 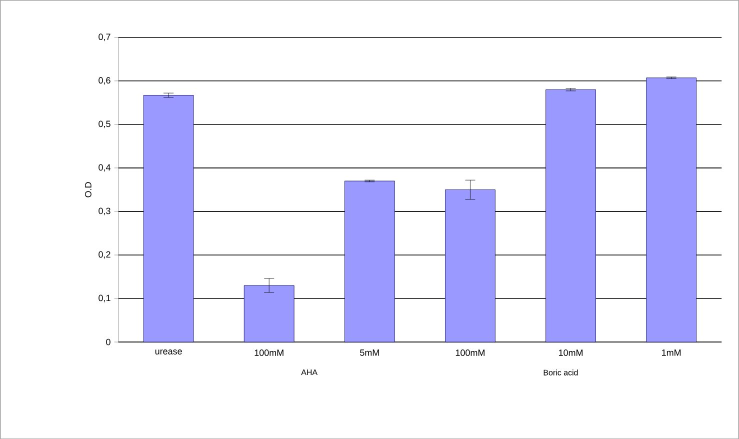 What do you see at coordinates (168, 351) in the screenshot?
I see `x-tick-label: urease` at bounding box center [168, 351].